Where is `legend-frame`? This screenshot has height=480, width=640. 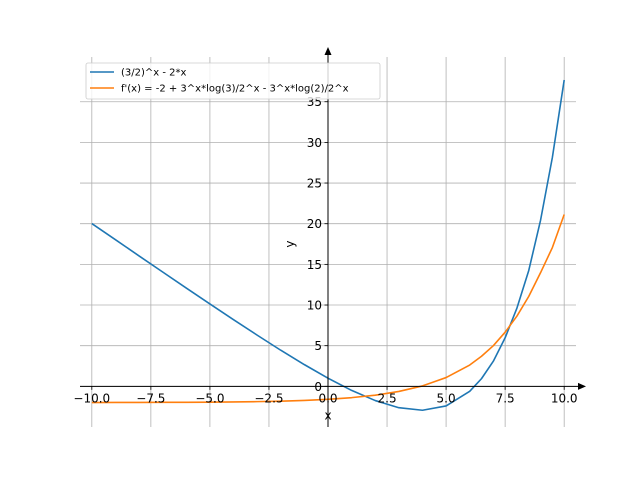
legend-frame is located at coordinates (233, 81).